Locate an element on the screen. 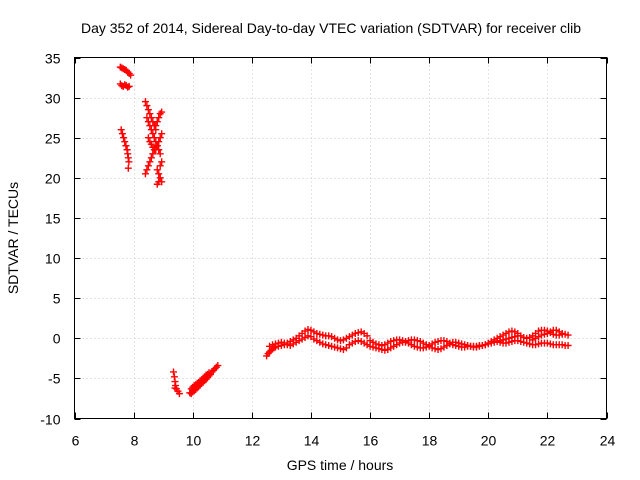 The width and height of the screenshot is (640, 480). x-tick-label: 10 is located at coordinates (194, 441).